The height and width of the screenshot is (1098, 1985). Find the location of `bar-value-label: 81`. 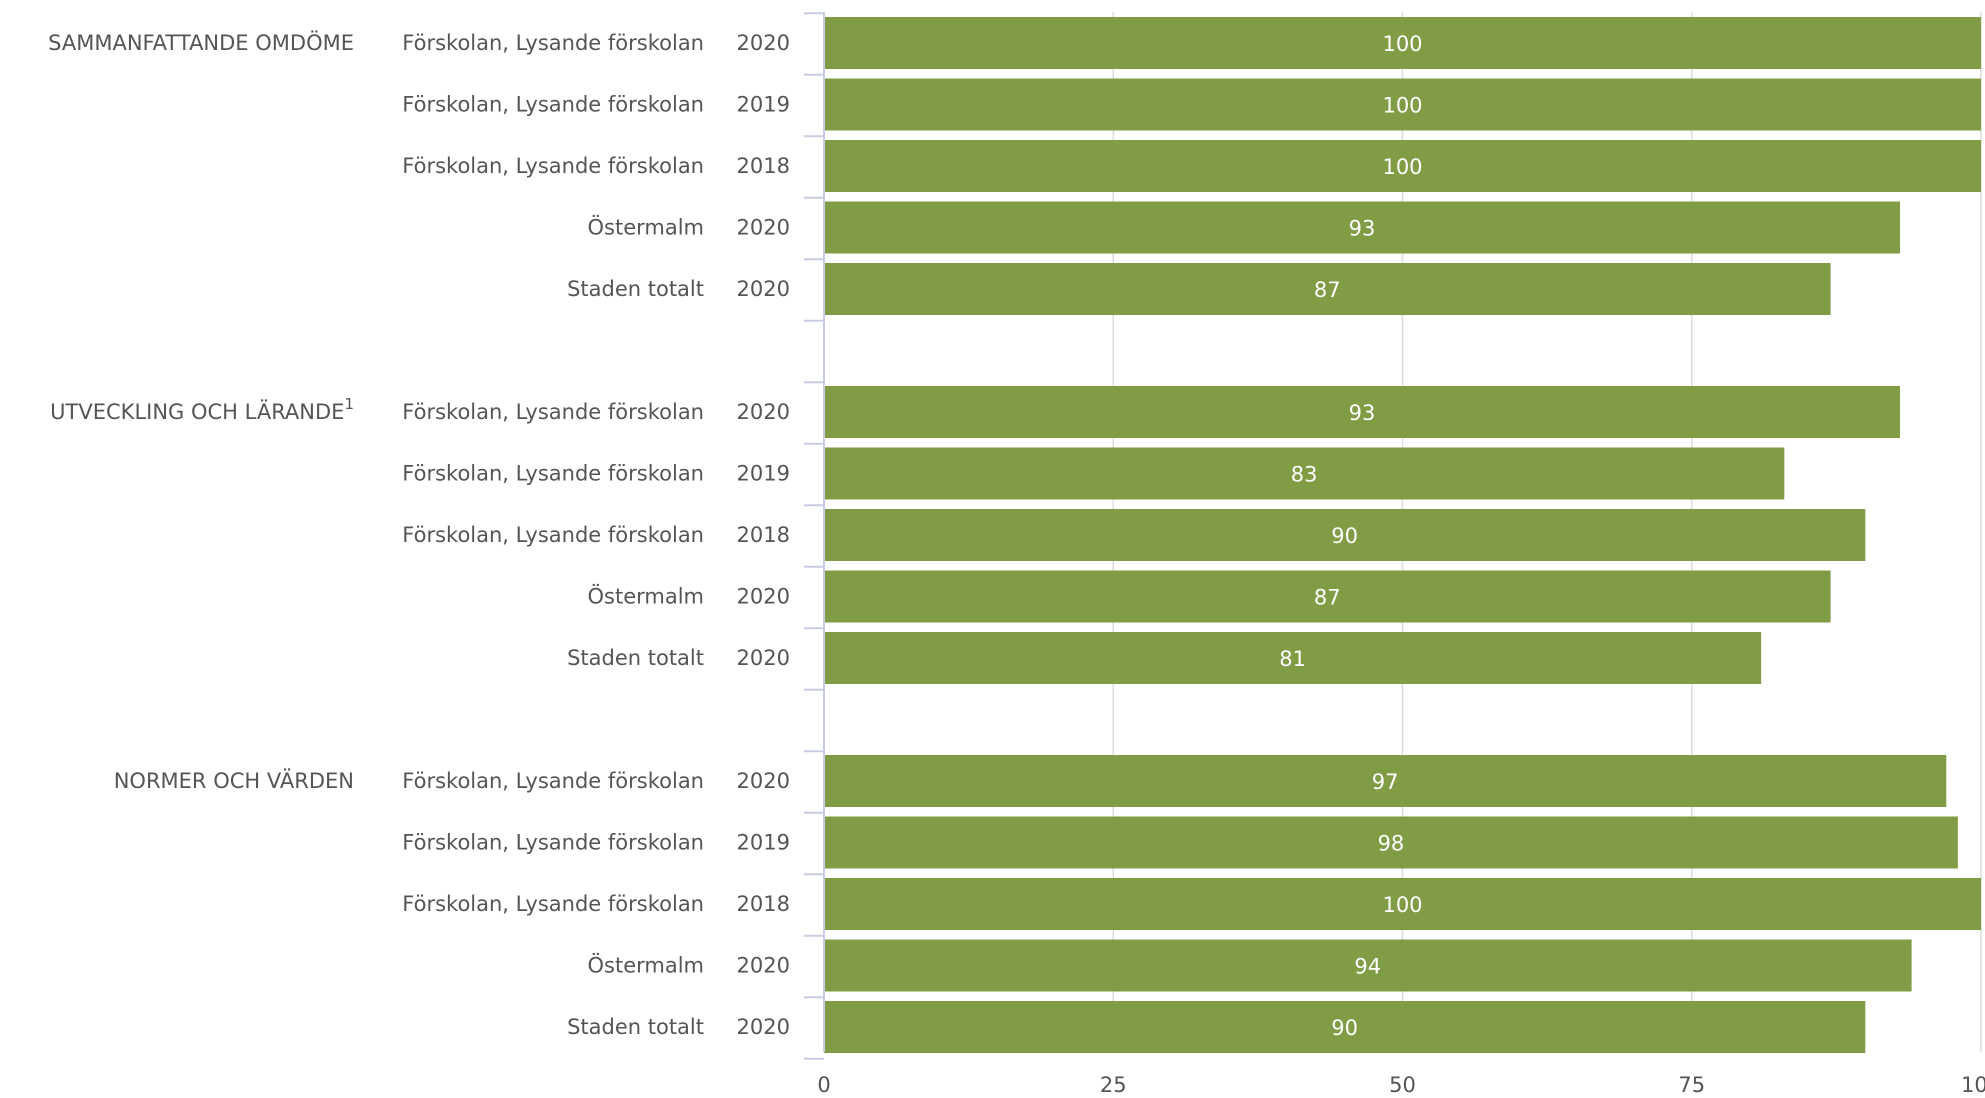

bar-value-label: 81 is located at coordinates (1292, 659).